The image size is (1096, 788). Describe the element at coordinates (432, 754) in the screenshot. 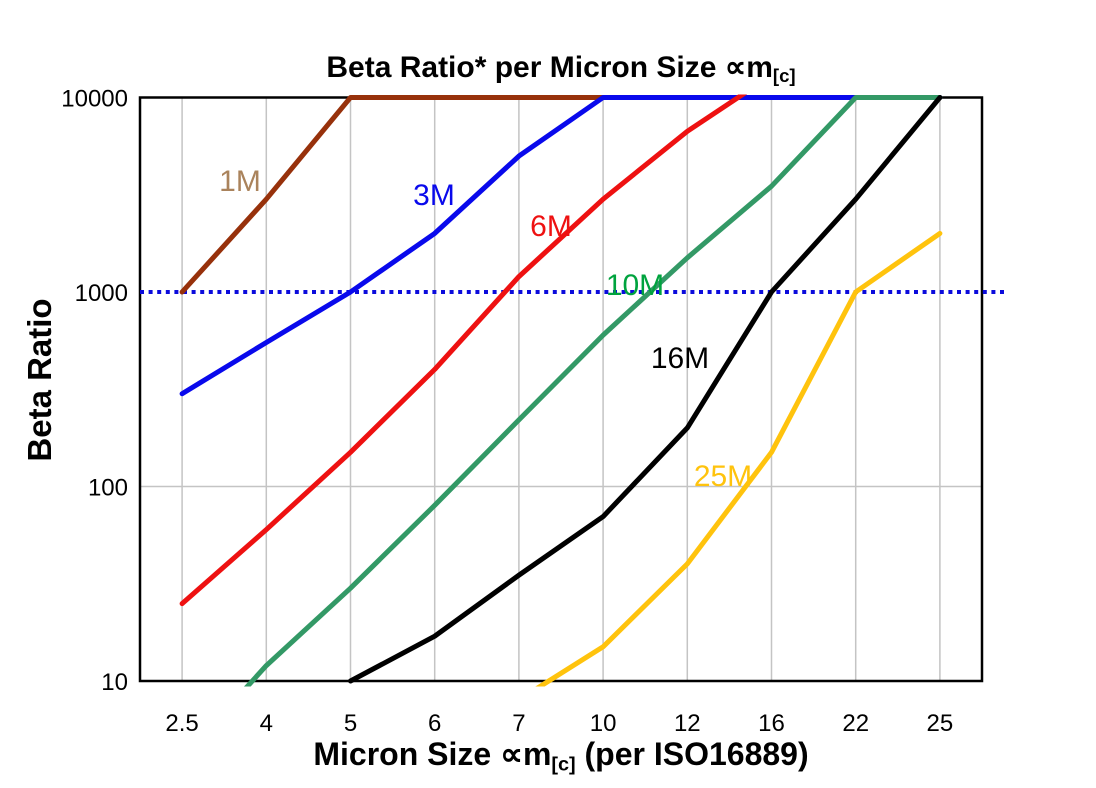

I see `x-axis-title-text: Micron Size ∝m` at that location.